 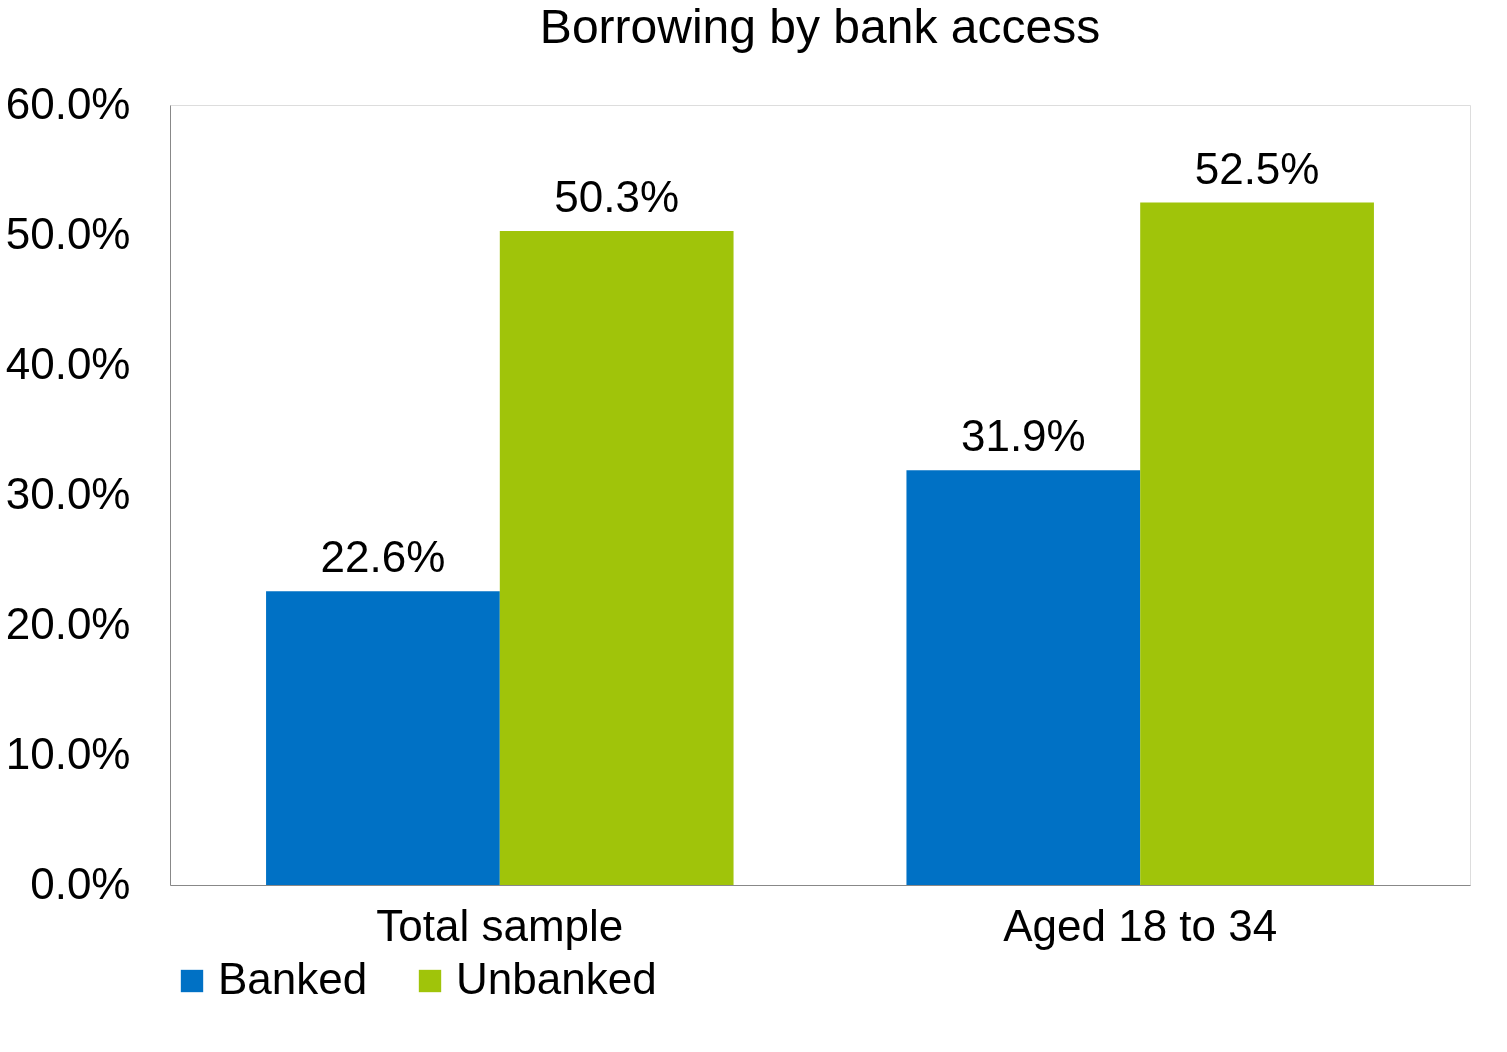 I want to click on data-label: 50.3%, so click(x=617, y=197).